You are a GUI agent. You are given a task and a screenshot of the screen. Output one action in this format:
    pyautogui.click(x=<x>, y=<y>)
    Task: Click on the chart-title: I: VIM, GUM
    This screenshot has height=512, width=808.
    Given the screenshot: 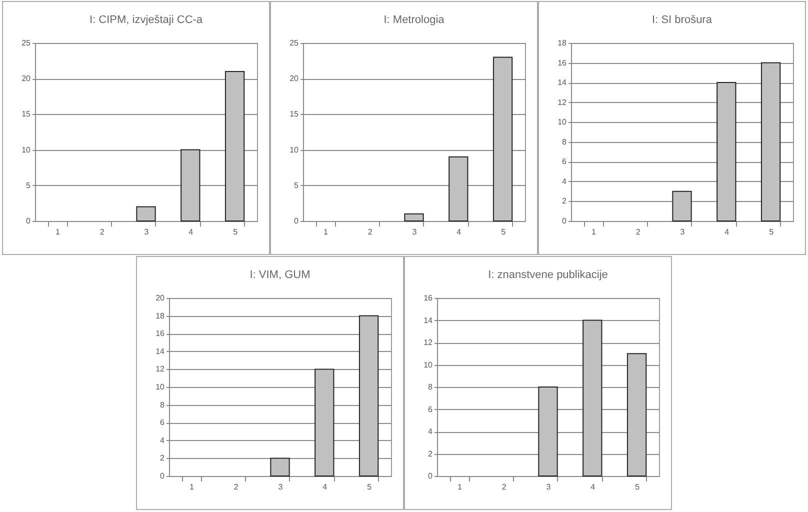 What is the action you would take?
    pyautogui.click(x=280, y=275)
    